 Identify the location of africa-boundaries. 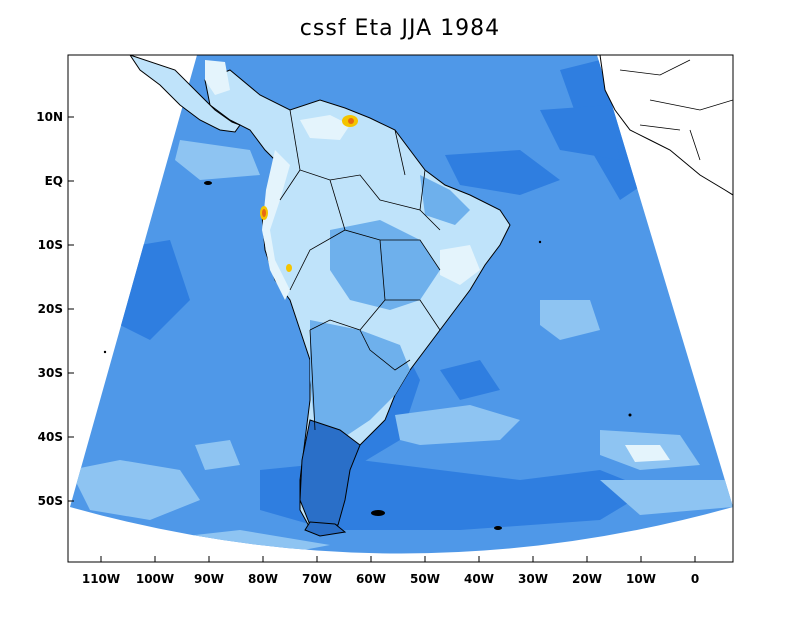
(676, 110).